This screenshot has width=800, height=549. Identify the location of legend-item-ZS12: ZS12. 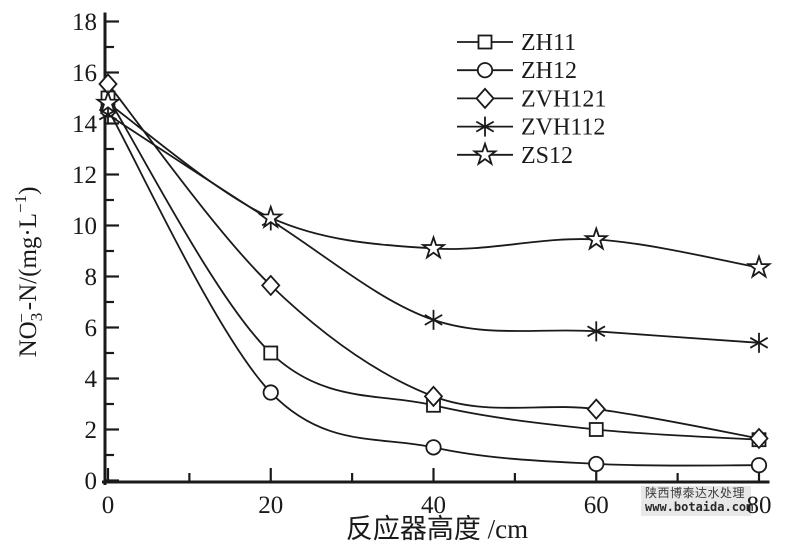
(515, 154).